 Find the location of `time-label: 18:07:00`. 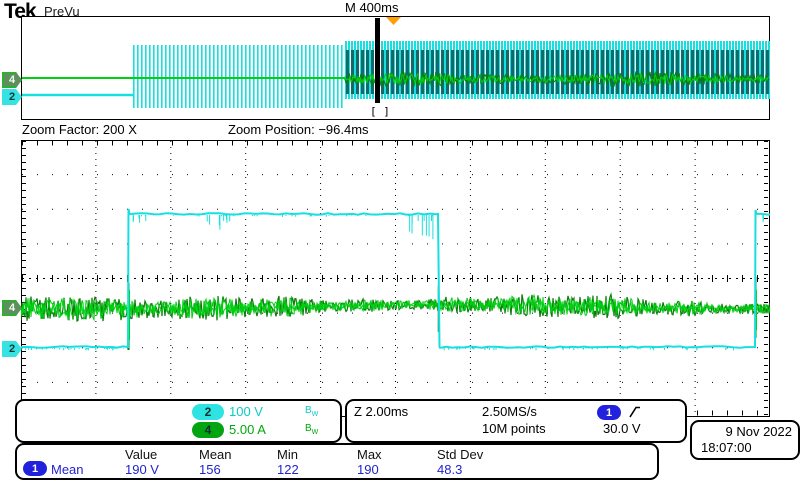

time-label: 18:07:00 is located at coordinates (726, 447).